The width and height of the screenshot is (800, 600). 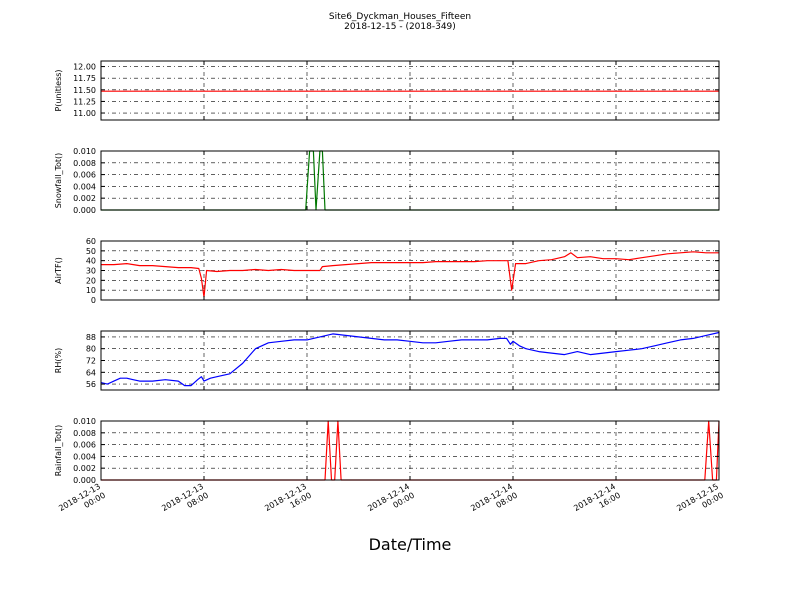 What do you see at coordinates (58, 90) in the screenshot?
I see `y-axis-label: P(unitless)` at bounding box center [58, 90].